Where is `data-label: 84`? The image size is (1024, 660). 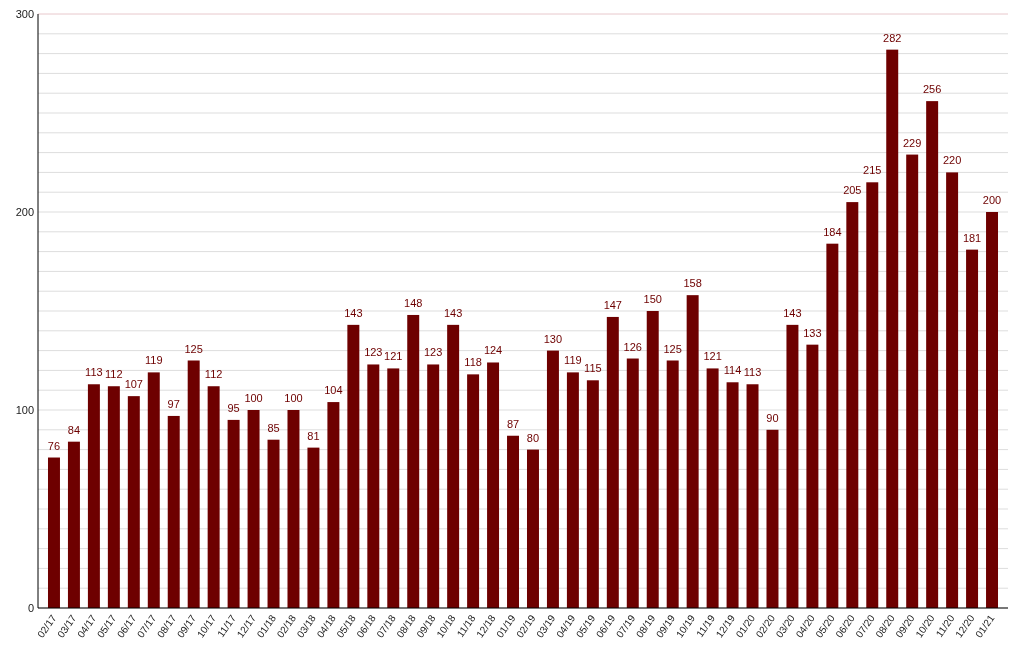 data-label: 84 is located at coordinates (74, 429).